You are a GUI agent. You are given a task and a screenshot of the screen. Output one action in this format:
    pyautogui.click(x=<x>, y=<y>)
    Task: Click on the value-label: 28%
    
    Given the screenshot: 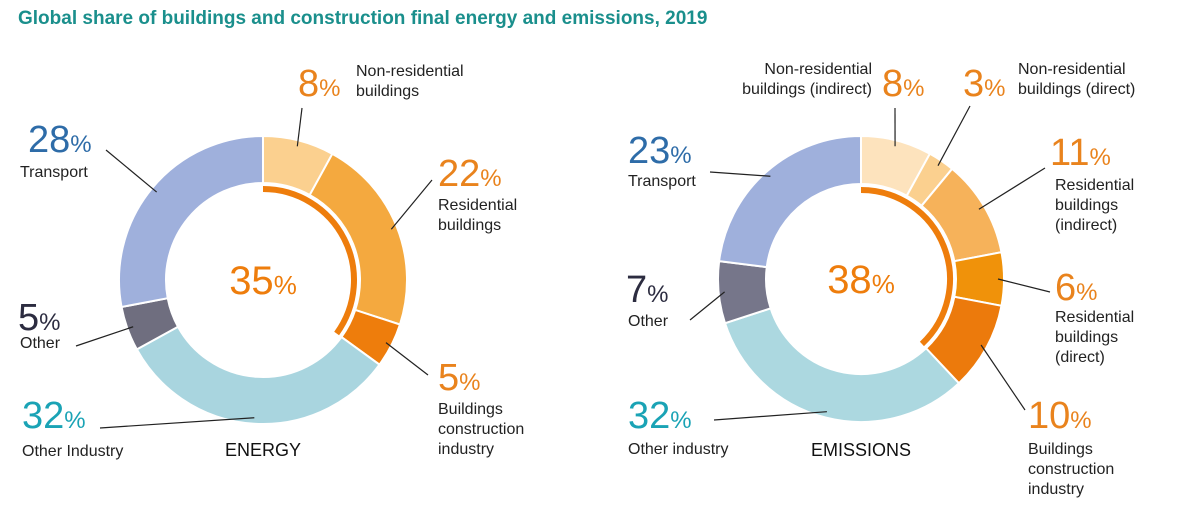 What is the action you would take?
    pyautogui.click(x=60, y=140)
    